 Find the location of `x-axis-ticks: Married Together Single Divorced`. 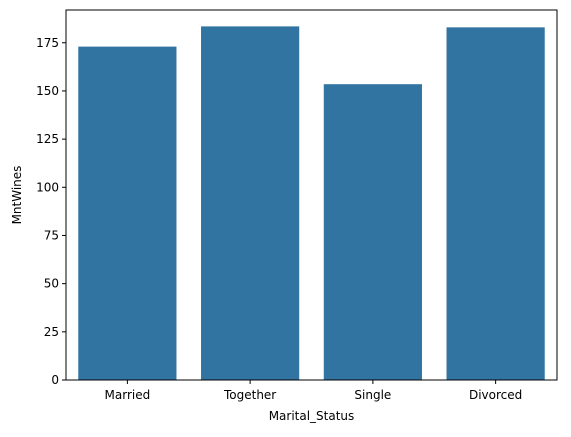

x-axis-ticks: Married Together Single Divorced is located at coordinates (313, 391).